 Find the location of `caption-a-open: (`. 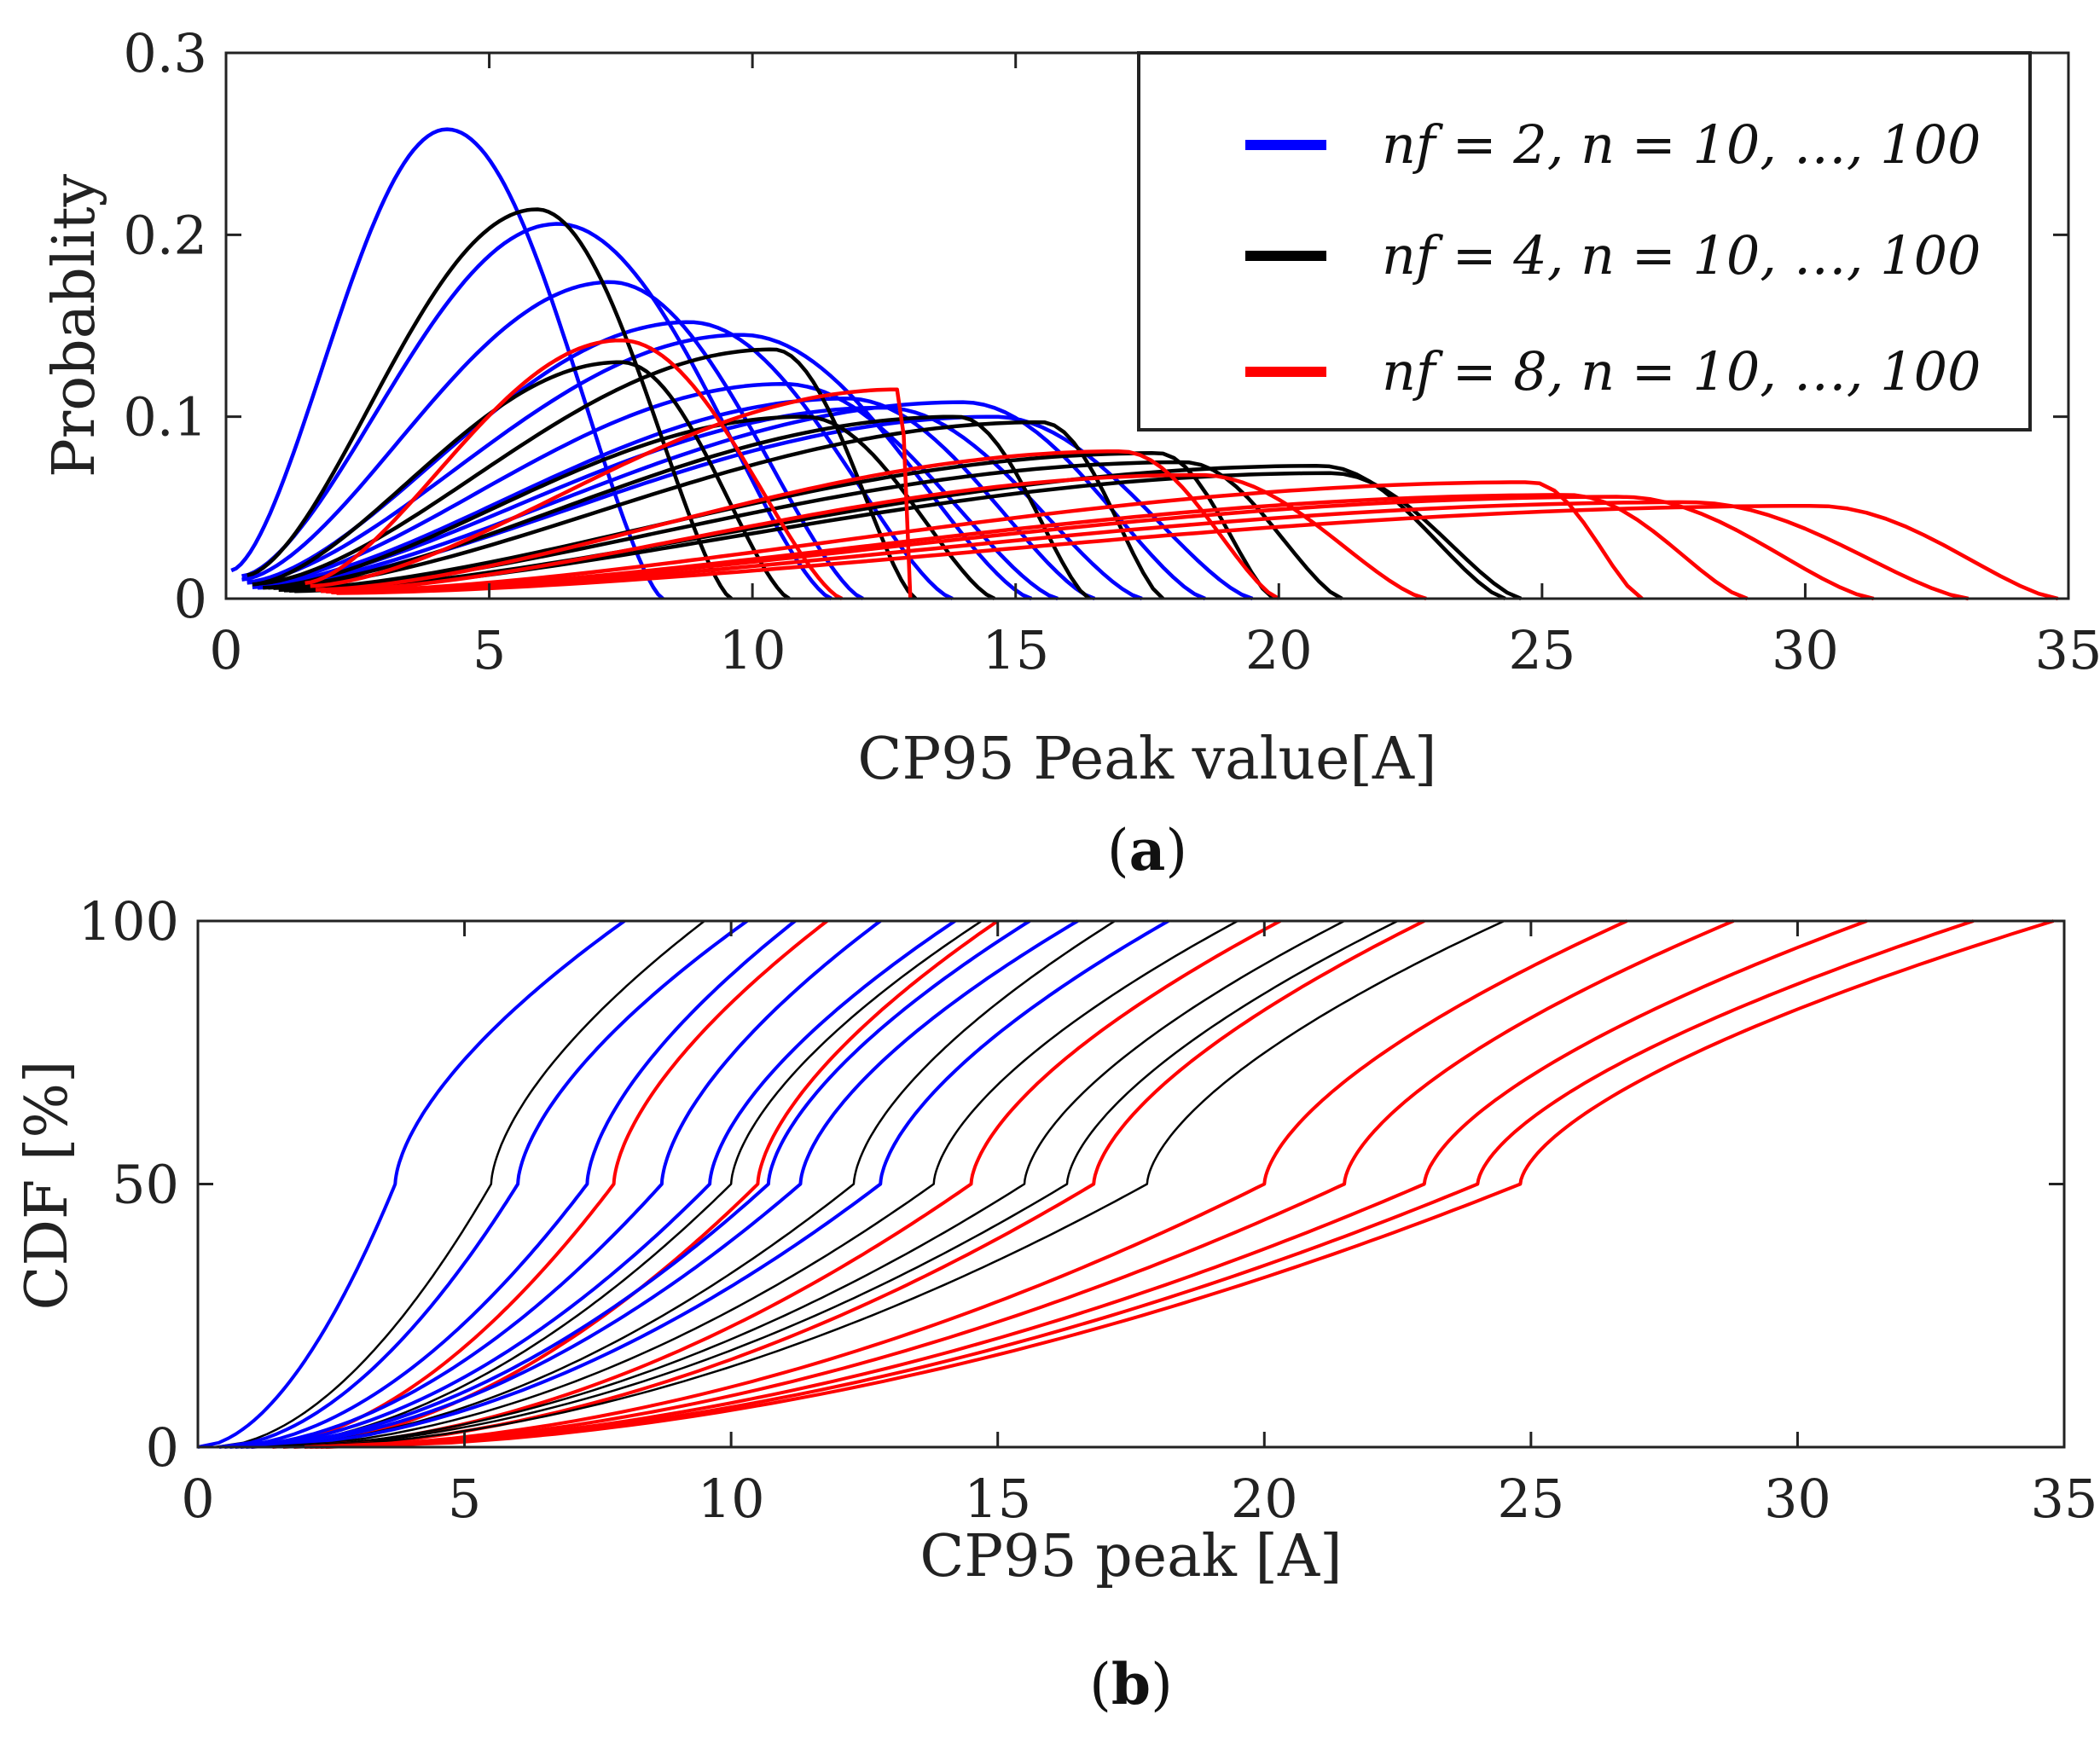

caption-a-open: ( is located at coordinates (1118, 850).